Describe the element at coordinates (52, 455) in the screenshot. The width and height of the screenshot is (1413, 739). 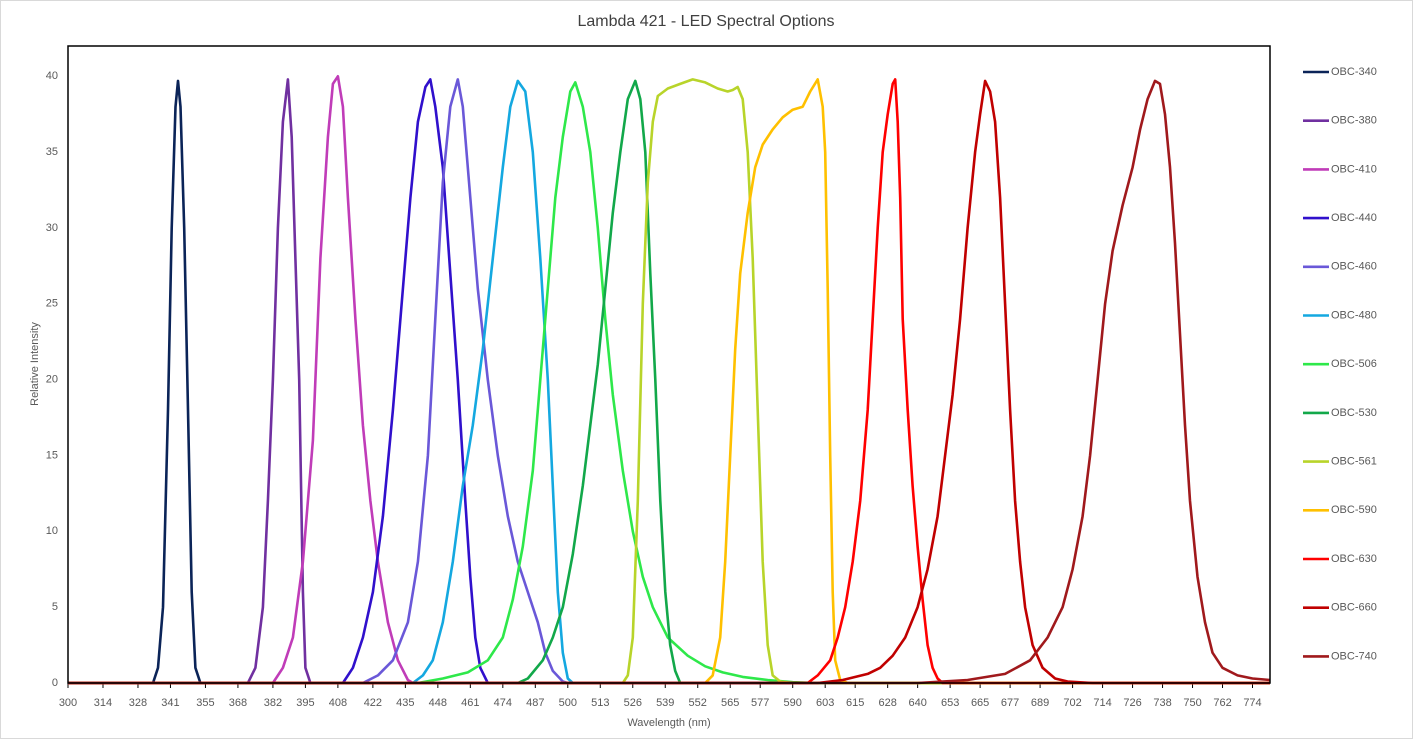
I see `y-tick-label: 15` at that location.